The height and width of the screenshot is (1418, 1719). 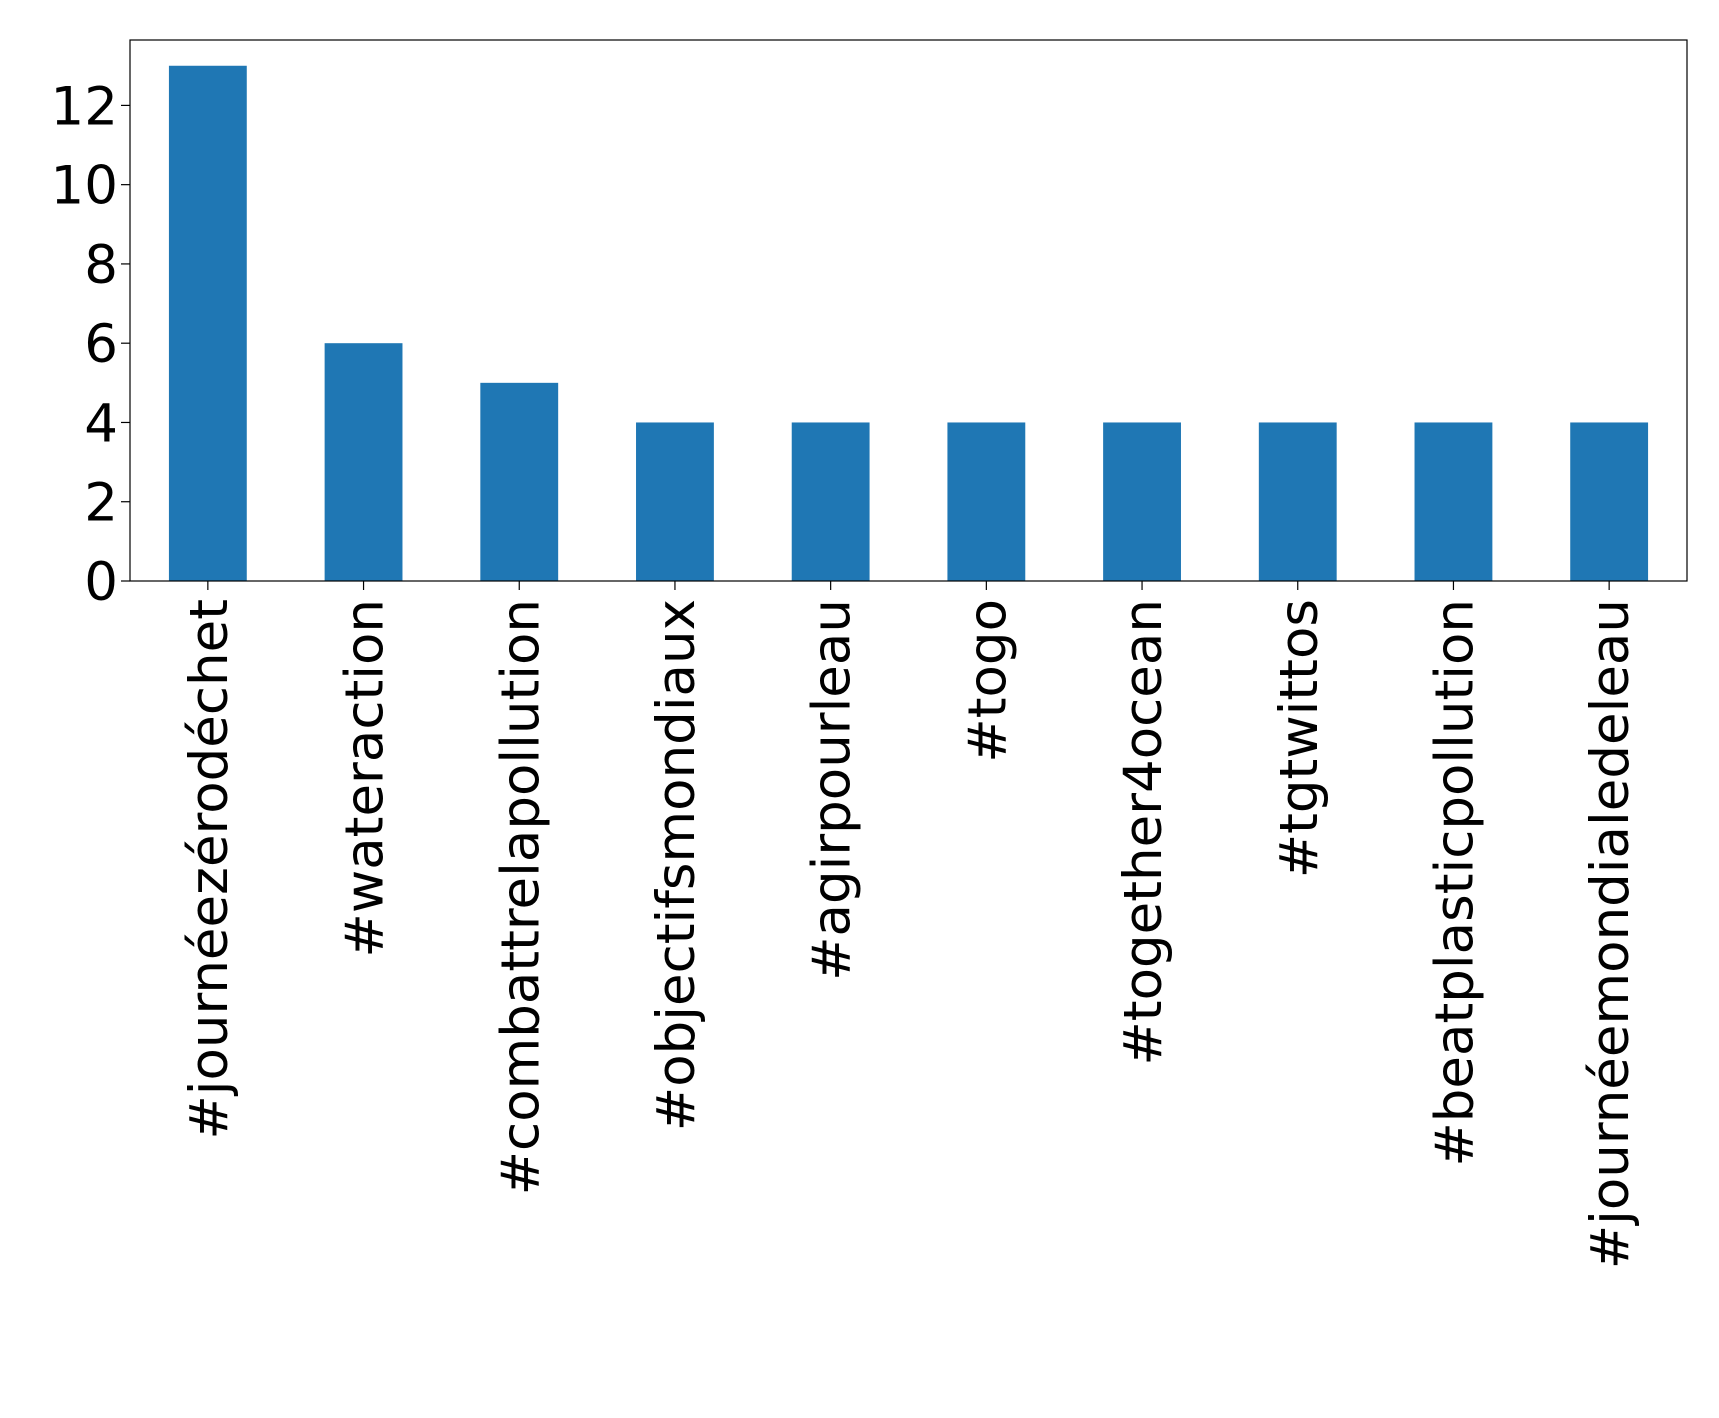 What do you see at coordinates (84, 186) in the screenshot?
I see `y-tick-label: 10` at bounding box center [84, 186].